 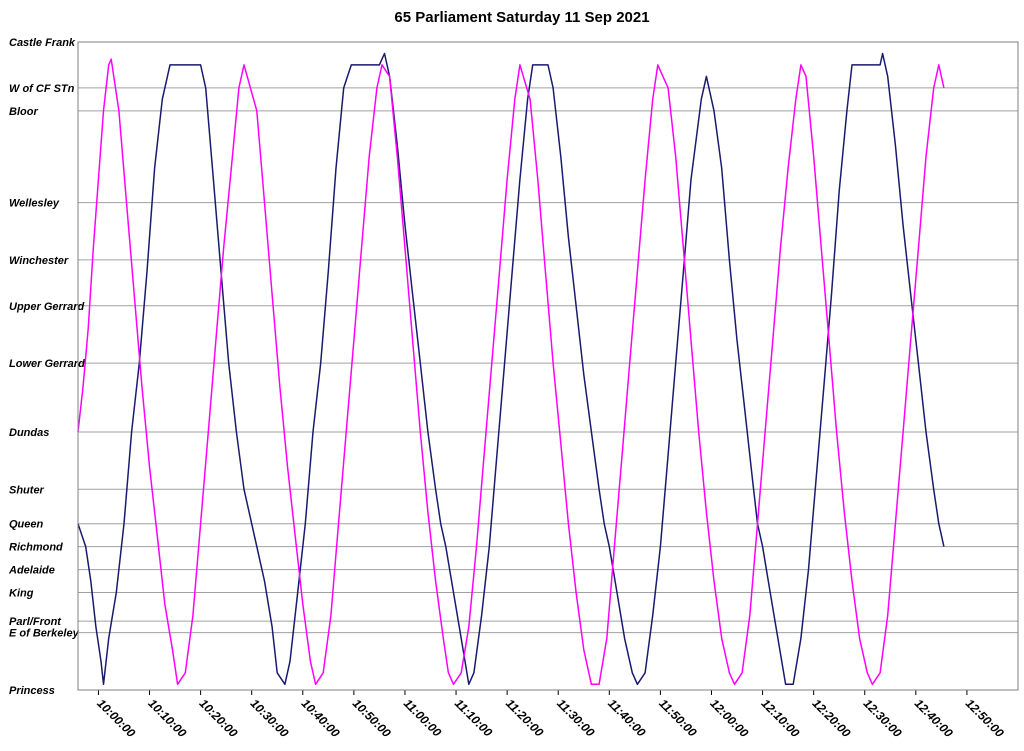 I want to click on stop-label: Bloor, so click(x=23, y=112).